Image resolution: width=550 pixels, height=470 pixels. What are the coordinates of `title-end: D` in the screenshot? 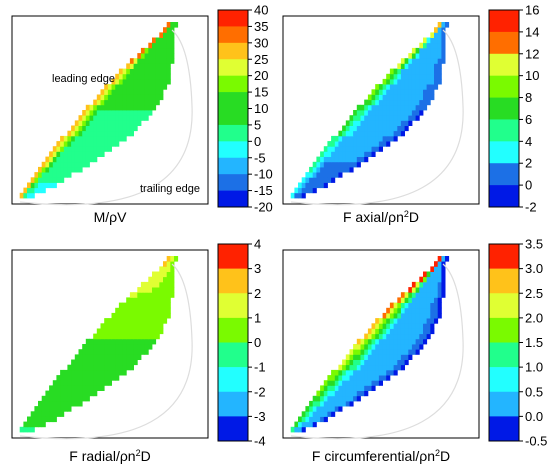 It's located at (414, 217).